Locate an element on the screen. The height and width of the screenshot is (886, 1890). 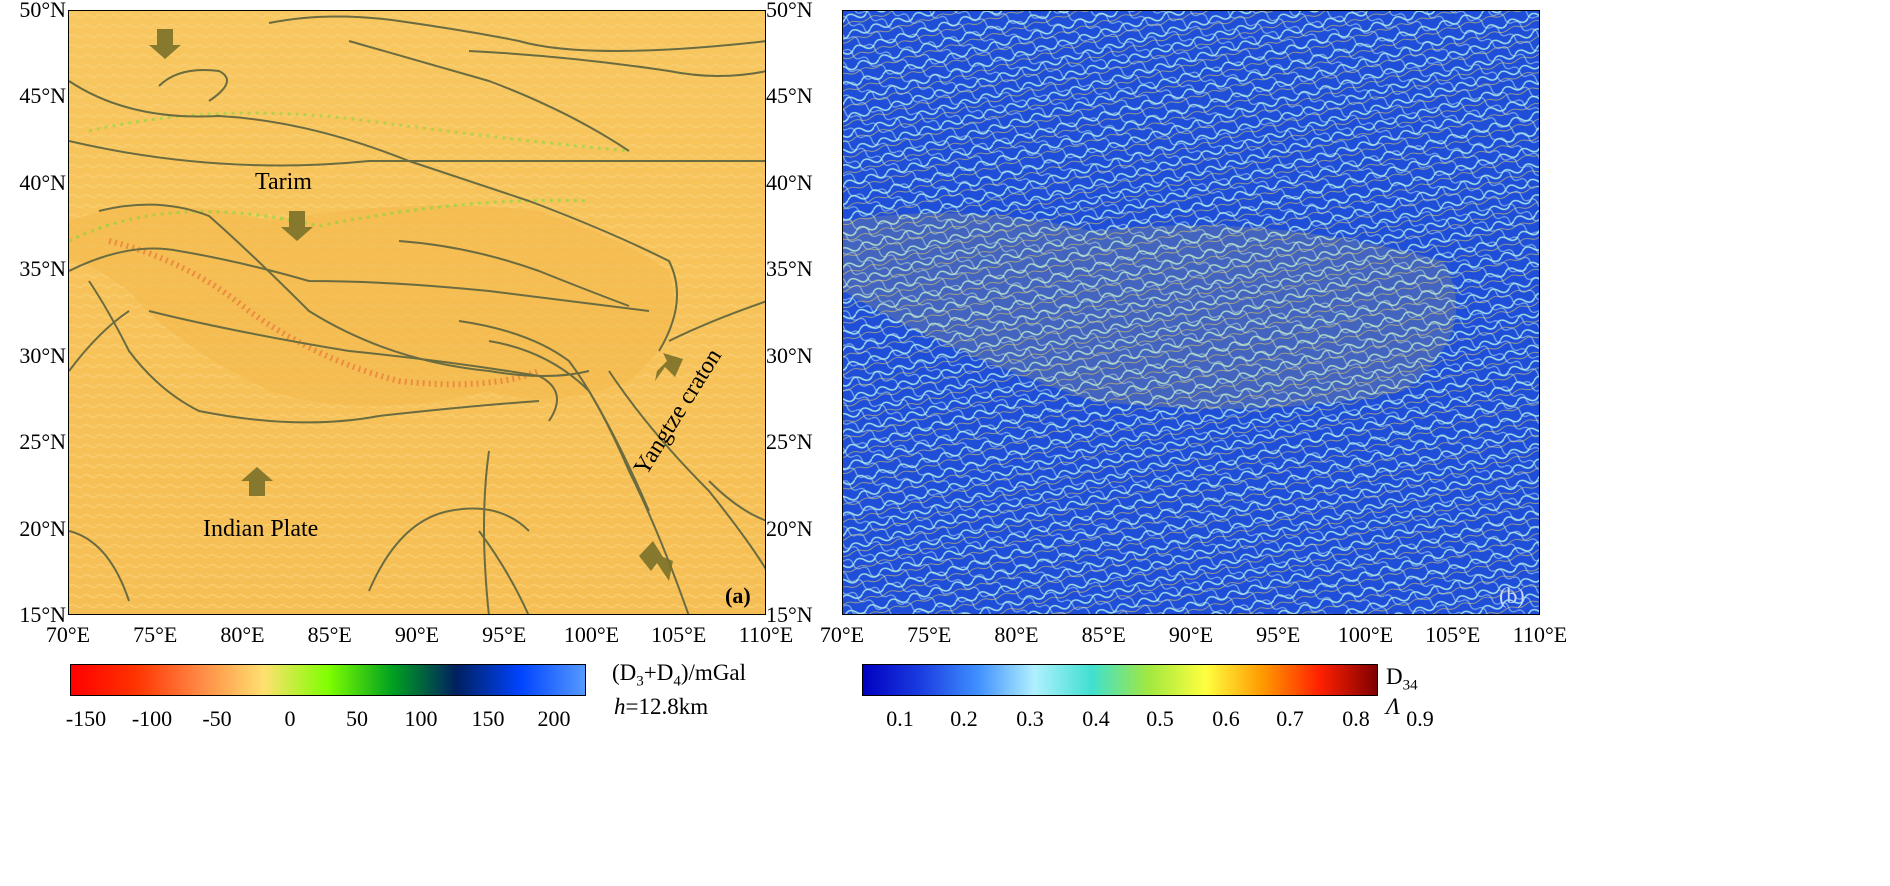
colorbar-tick-label: 0.5 is located at coordinates (1160, 718).